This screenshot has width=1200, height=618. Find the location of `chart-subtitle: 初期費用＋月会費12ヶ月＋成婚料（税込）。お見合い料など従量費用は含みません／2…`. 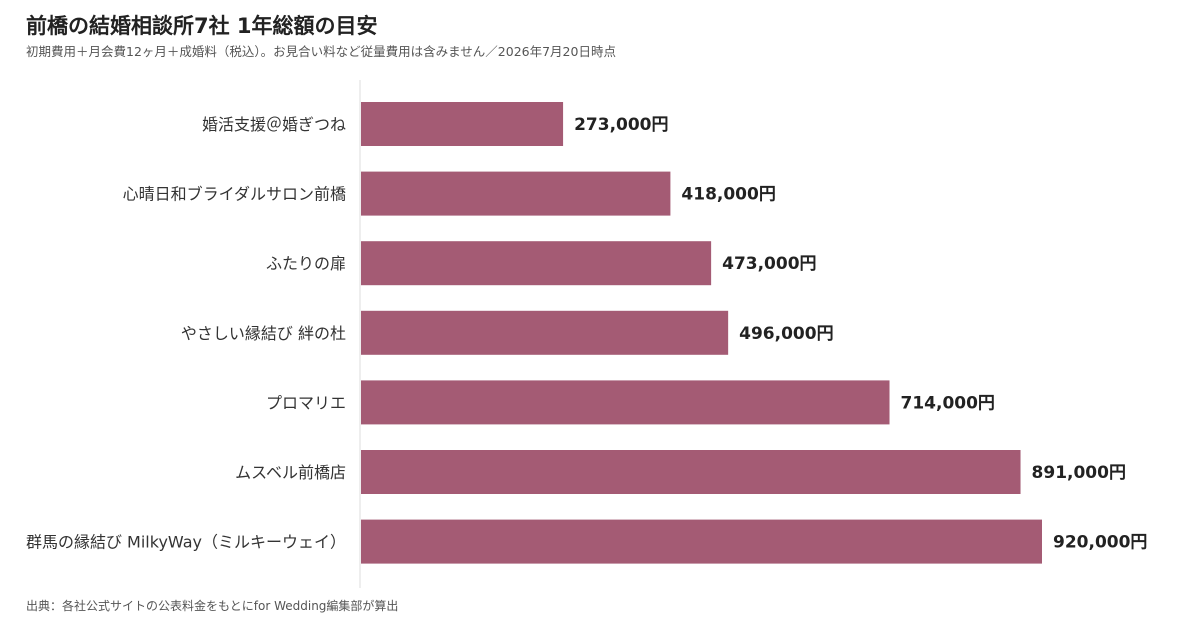

chart-subtitle: 初期費用＋月会費12ヶ月＋成婚料（税込）。お見合い料など従量費用は含みません／2… is located at coordinates (321, 51).